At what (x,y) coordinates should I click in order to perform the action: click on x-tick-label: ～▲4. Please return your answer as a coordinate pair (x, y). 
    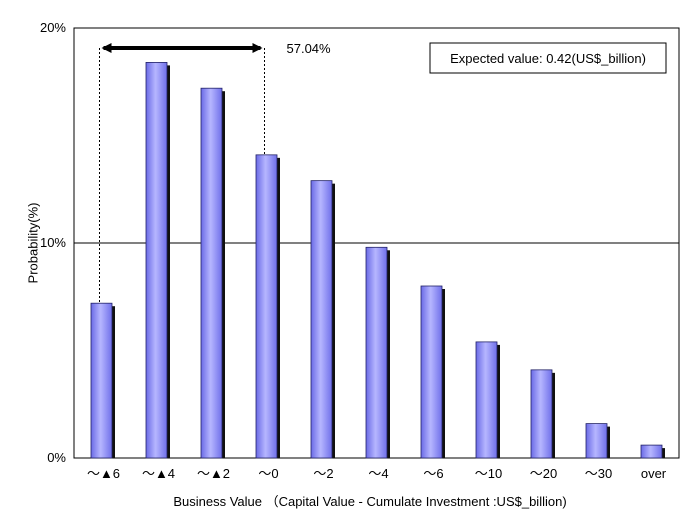
    Looking at the image, I should click on (158, 473).